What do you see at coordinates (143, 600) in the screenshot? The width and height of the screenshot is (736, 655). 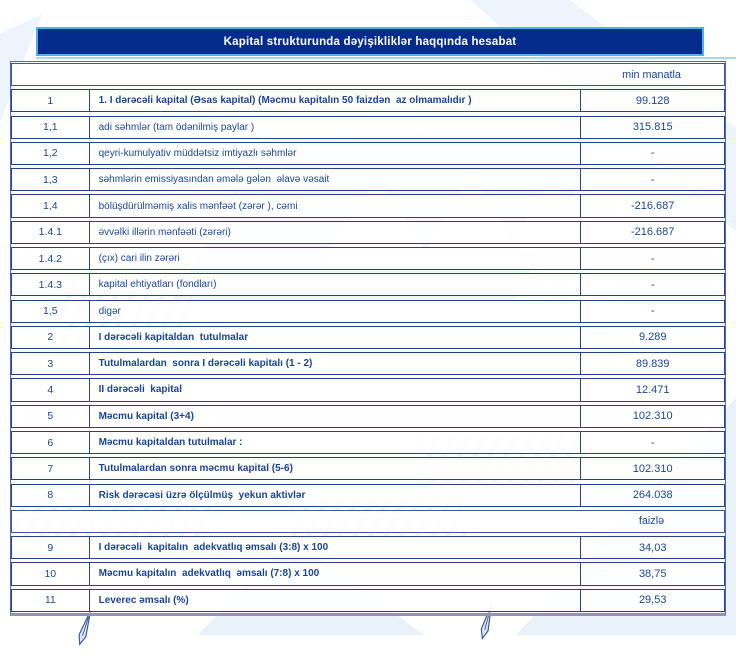 I see `row-label: Leverec əmsalı (%)` at bounding box center [143, 600].